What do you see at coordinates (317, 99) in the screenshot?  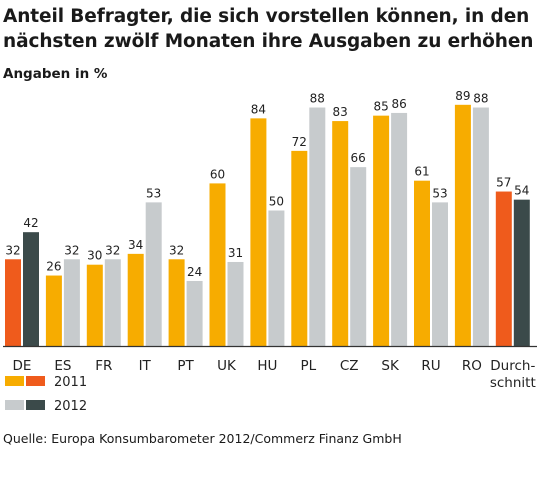 I see `value-label-2012-pl: 88` at bounding box center [317, 99].